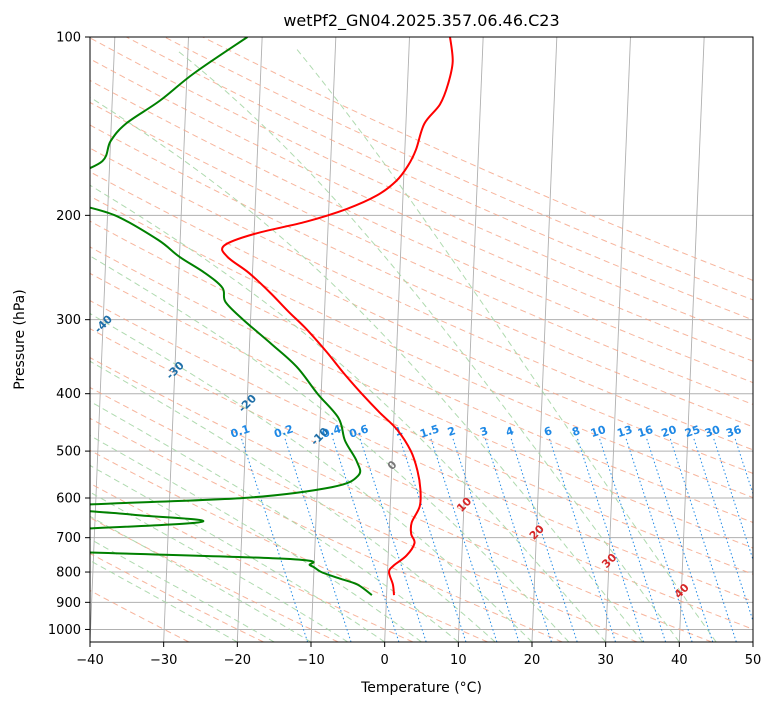  Describe the element at coordinates (359, 431) in the screenshot. I see `mixing-ratio-label: 0.6` at that location.